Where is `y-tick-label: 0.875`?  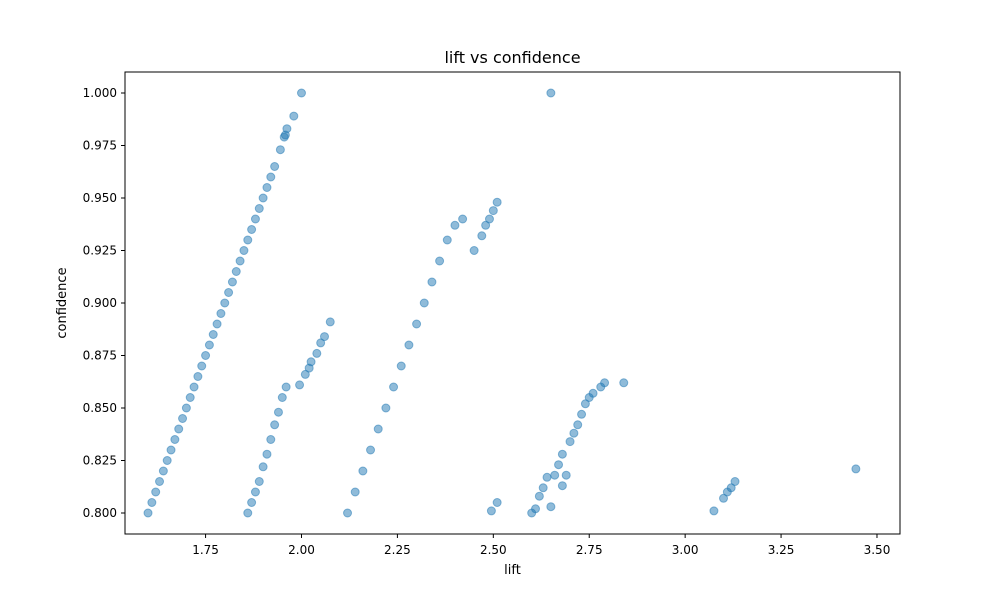 y-tick-label: 0.875 is located at coordinates (100, 356).